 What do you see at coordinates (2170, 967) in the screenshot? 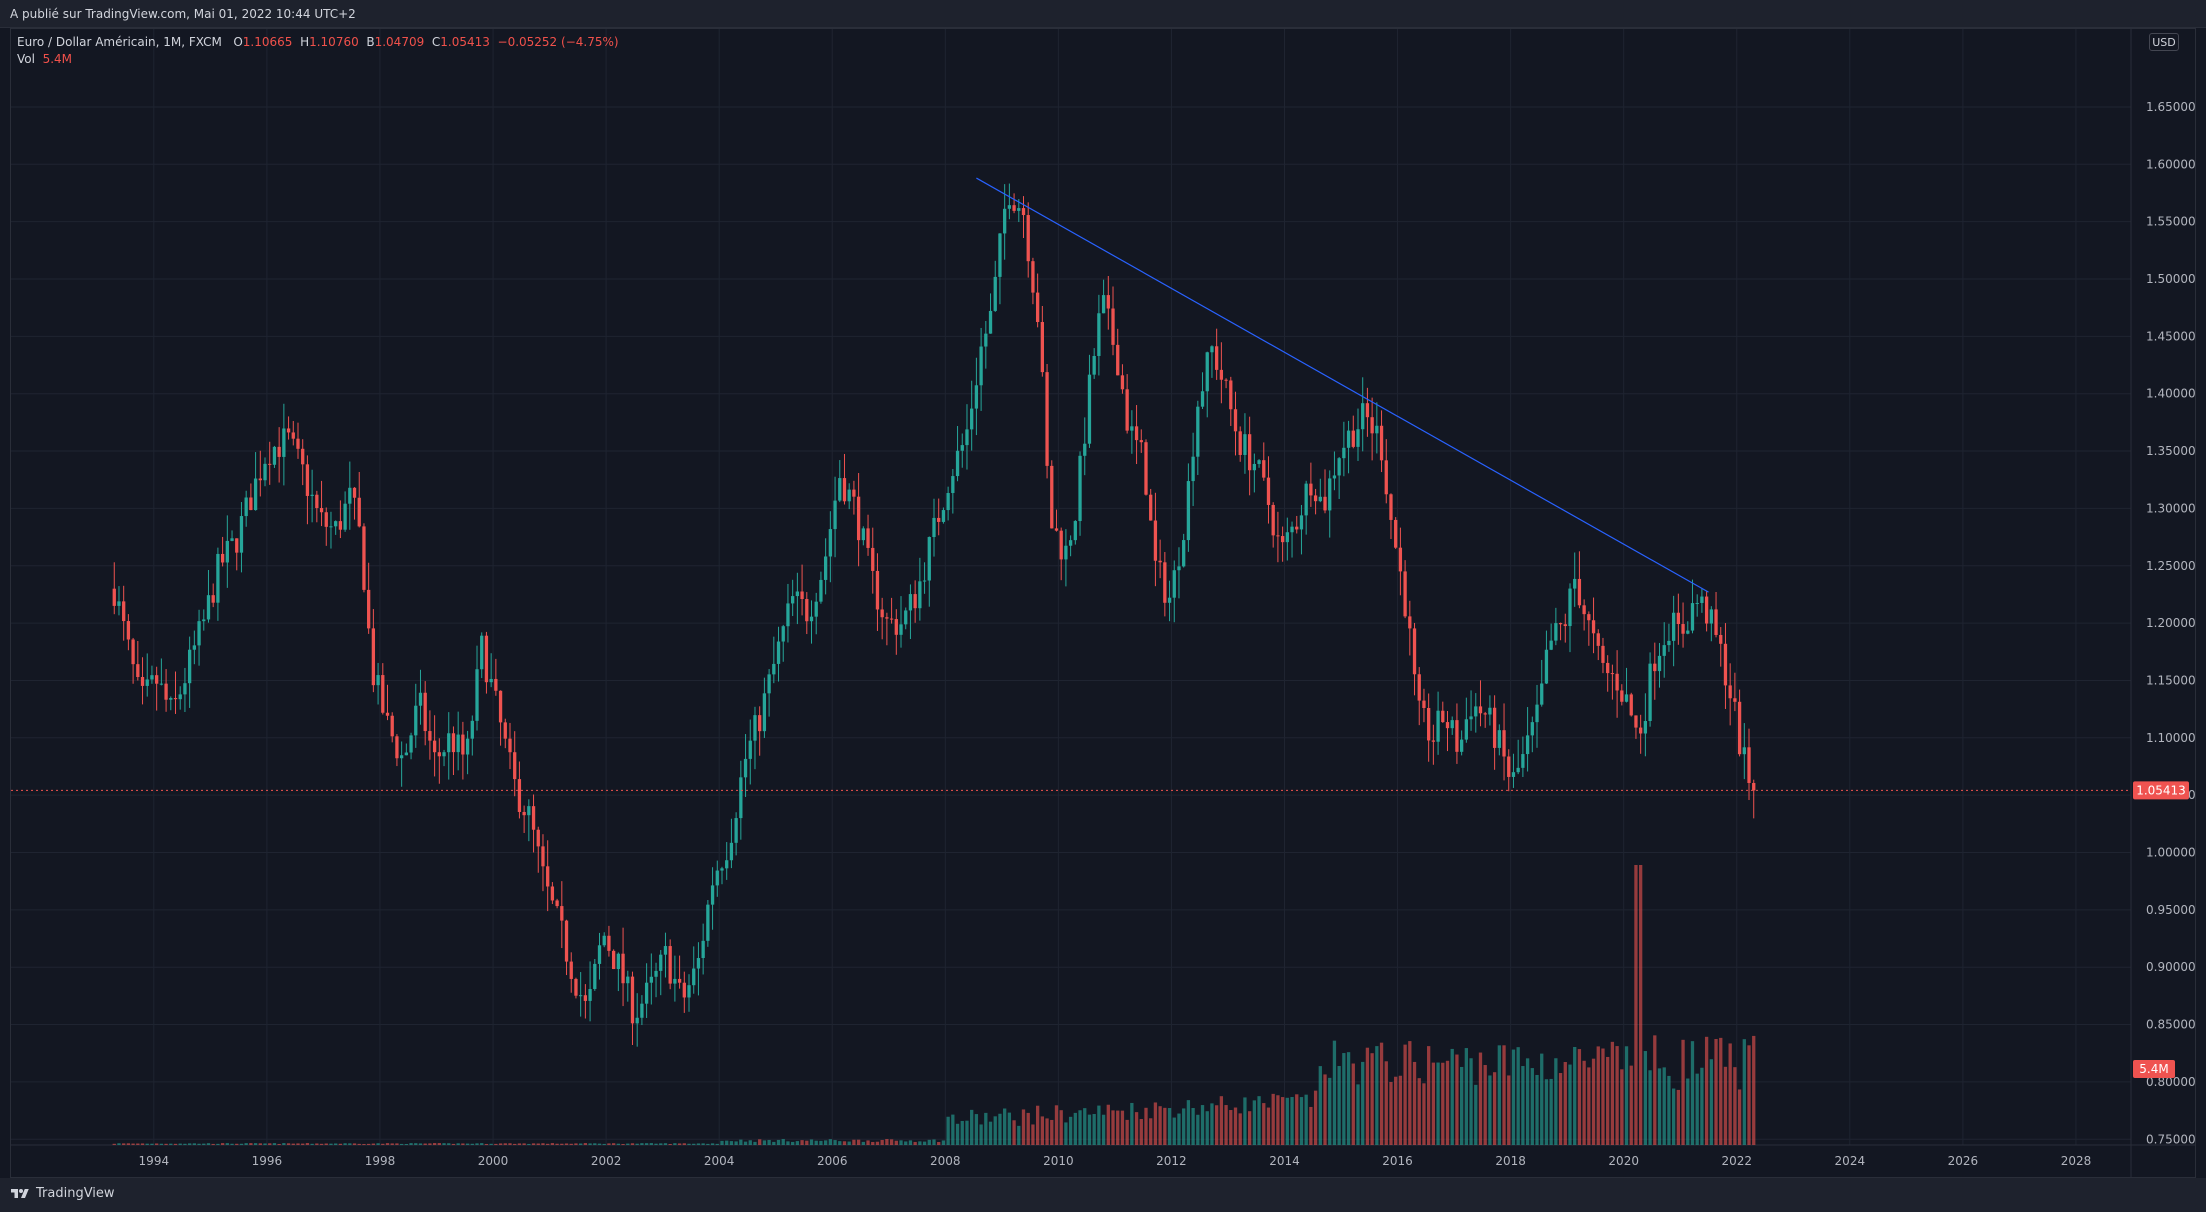
I see `y-tick-label: 0.90000` at bounding box center [2170, 967].